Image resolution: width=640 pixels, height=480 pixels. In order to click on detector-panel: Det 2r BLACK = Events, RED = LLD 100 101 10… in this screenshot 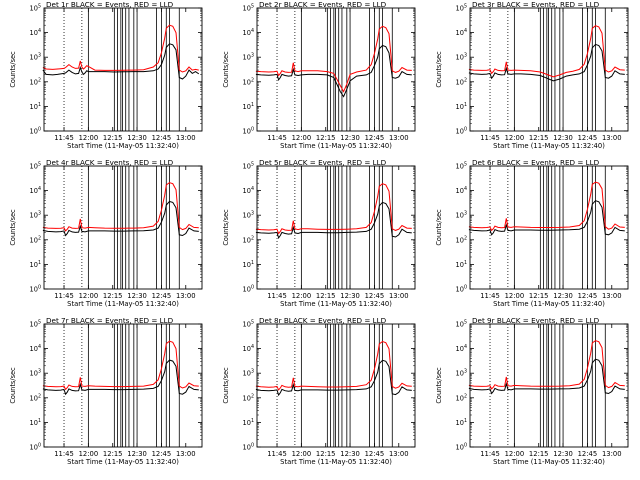, I will do `click(319, 75)`.